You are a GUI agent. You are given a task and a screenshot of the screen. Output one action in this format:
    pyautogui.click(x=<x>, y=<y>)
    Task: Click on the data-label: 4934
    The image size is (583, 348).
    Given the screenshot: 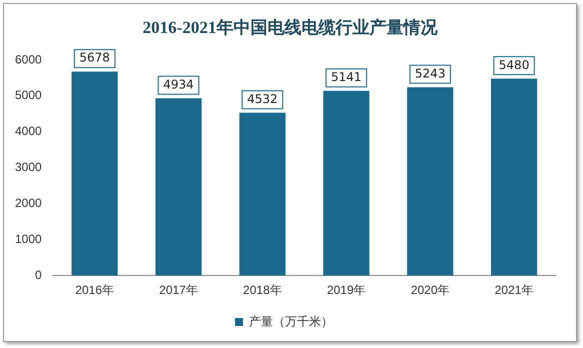 What is the action you would take?
    pyautogui.click(x=178, y=84)
    